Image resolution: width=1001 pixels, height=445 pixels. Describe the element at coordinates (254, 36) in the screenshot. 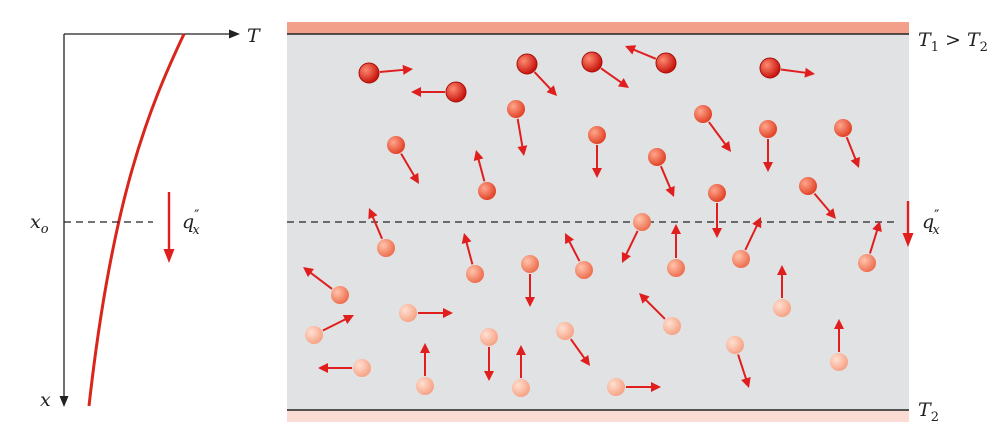

I see `temperature-axis-label: T` at that location.